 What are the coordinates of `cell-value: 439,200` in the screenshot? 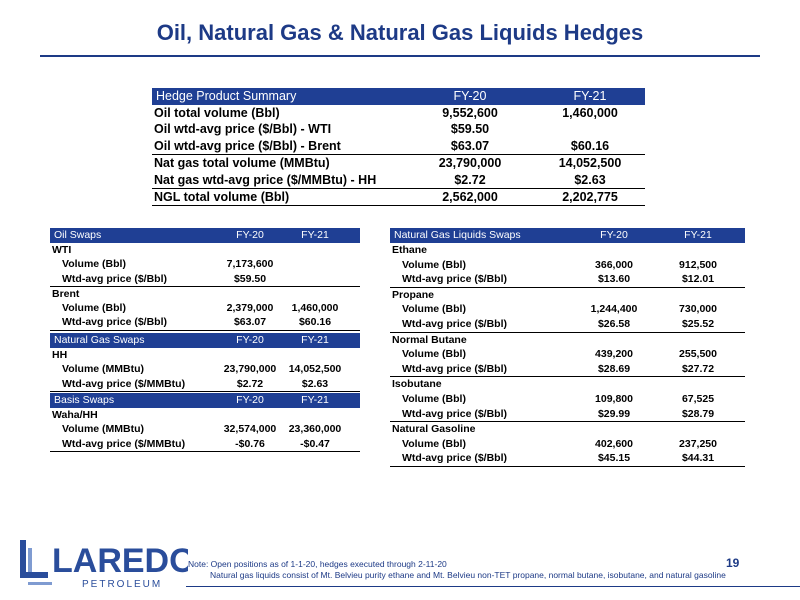 It's located at (614, 354).